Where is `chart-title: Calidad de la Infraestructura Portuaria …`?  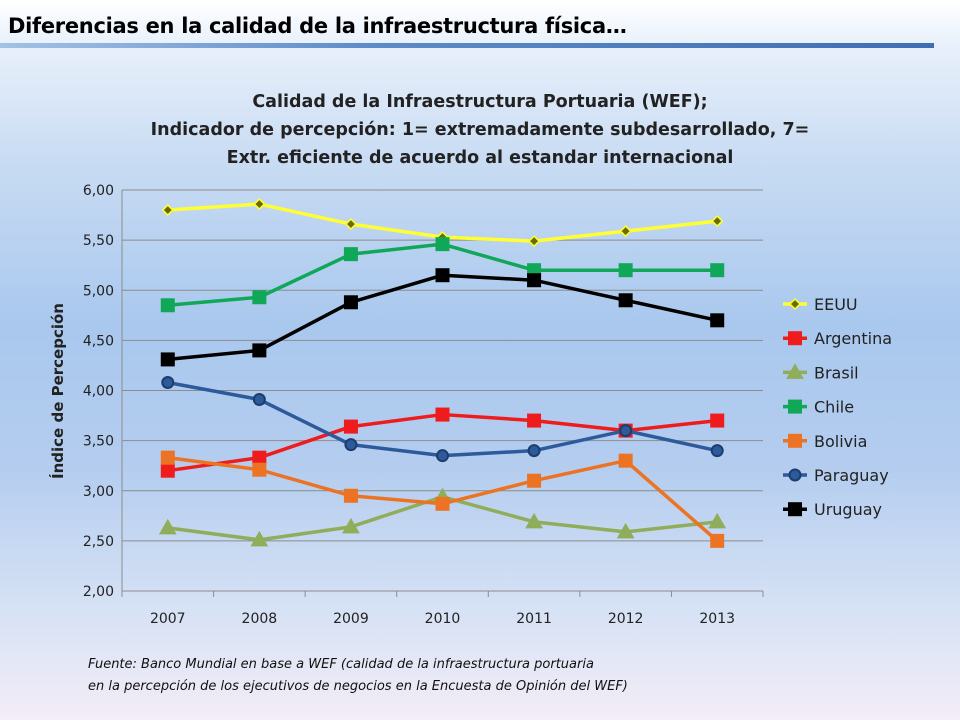 chart-title: Calidad de la Infraestructura Portuaria … is located at coordinates (480, 130).